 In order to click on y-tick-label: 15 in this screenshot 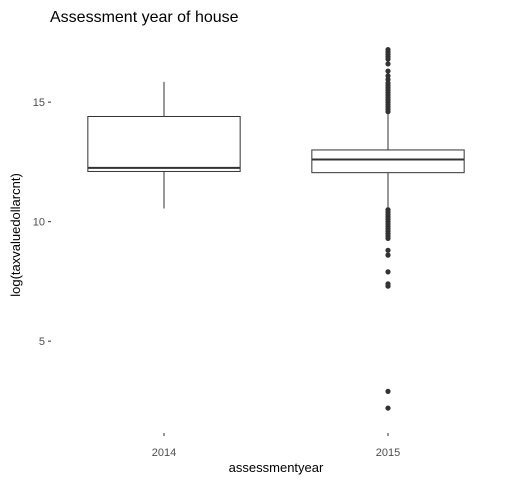, I will do `click(39, 103)`.